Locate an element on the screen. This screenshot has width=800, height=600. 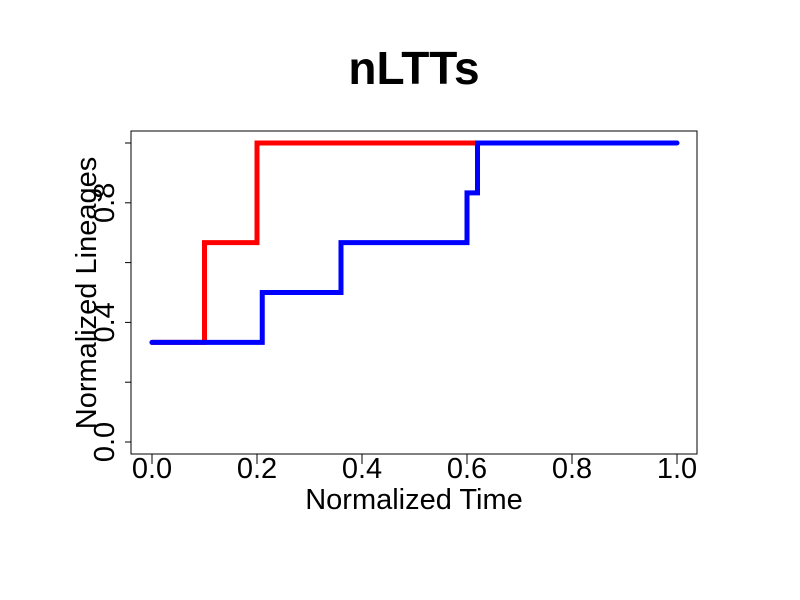
x-tick-label: 0.6 is located at coordinates (467, 469).